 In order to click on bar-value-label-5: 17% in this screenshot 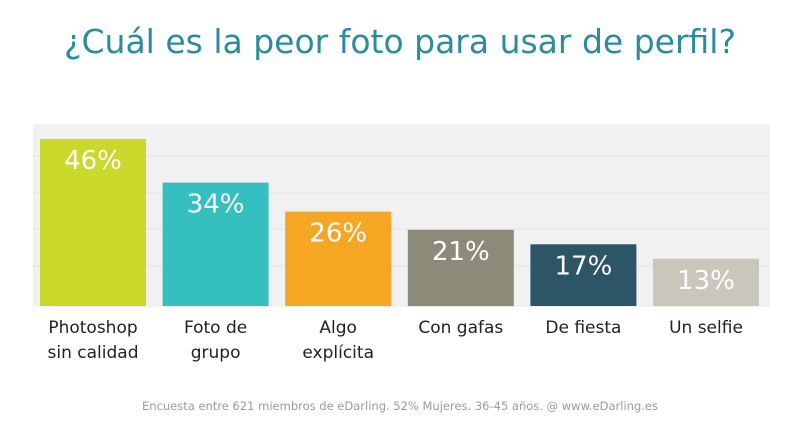, I will do `click(584, 266)`.